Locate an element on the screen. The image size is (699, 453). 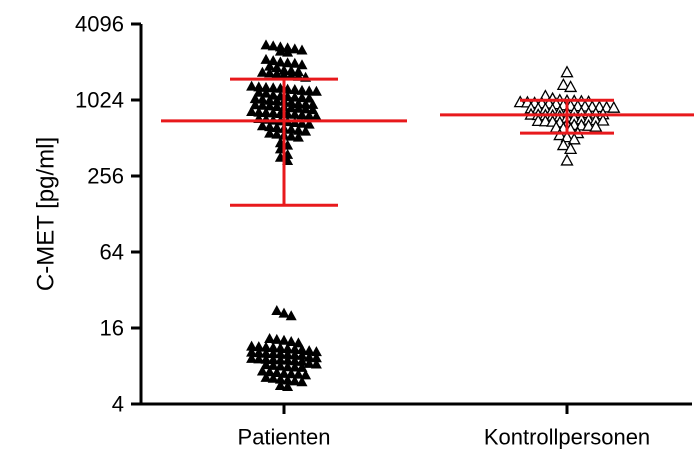
y-tick-label: 4096 is located at coordinates (99, 24).